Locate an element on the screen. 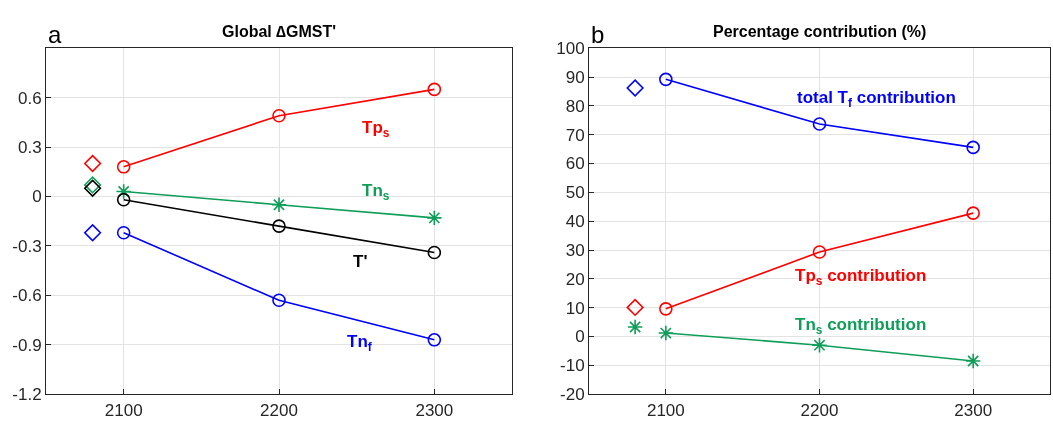 The image size is (1053, 430). y-tick-label: -20 is located at coordinates (572, 395).